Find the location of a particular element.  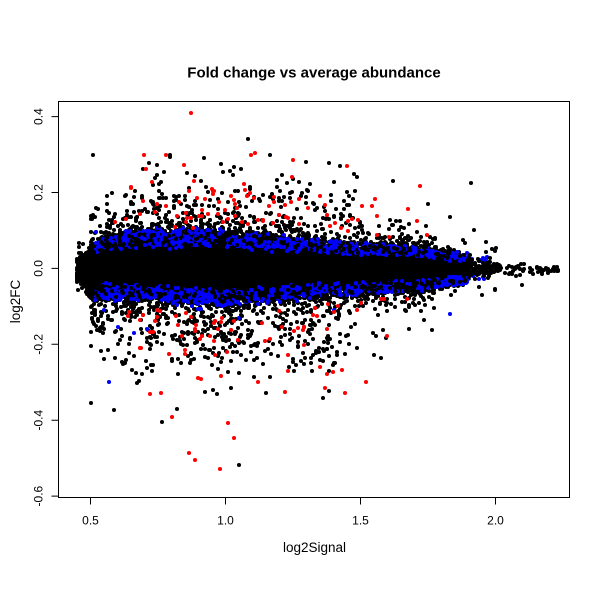

svg-text: -0.6 is located at coordinates (39, 495).